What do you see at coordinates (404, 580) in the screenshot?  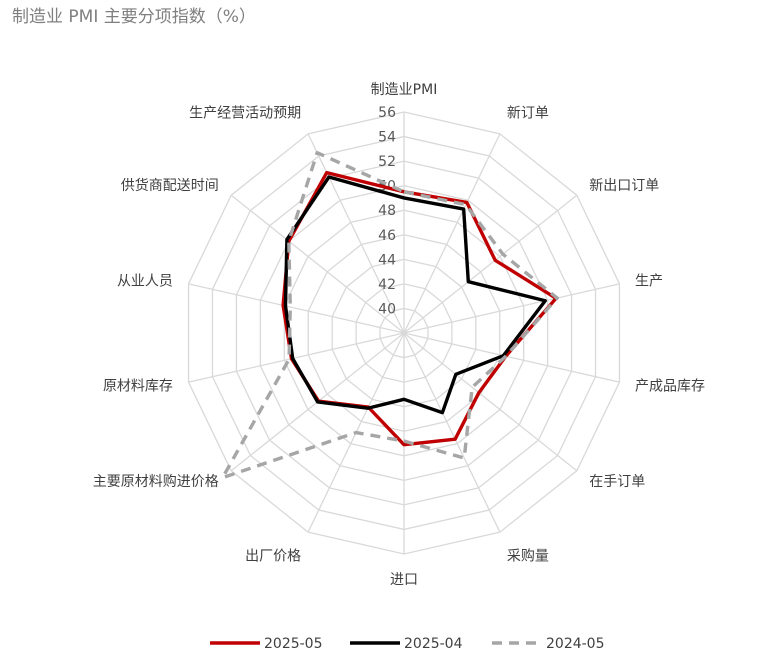 I see `category-label: 进口` at bounding box center [404, 580].